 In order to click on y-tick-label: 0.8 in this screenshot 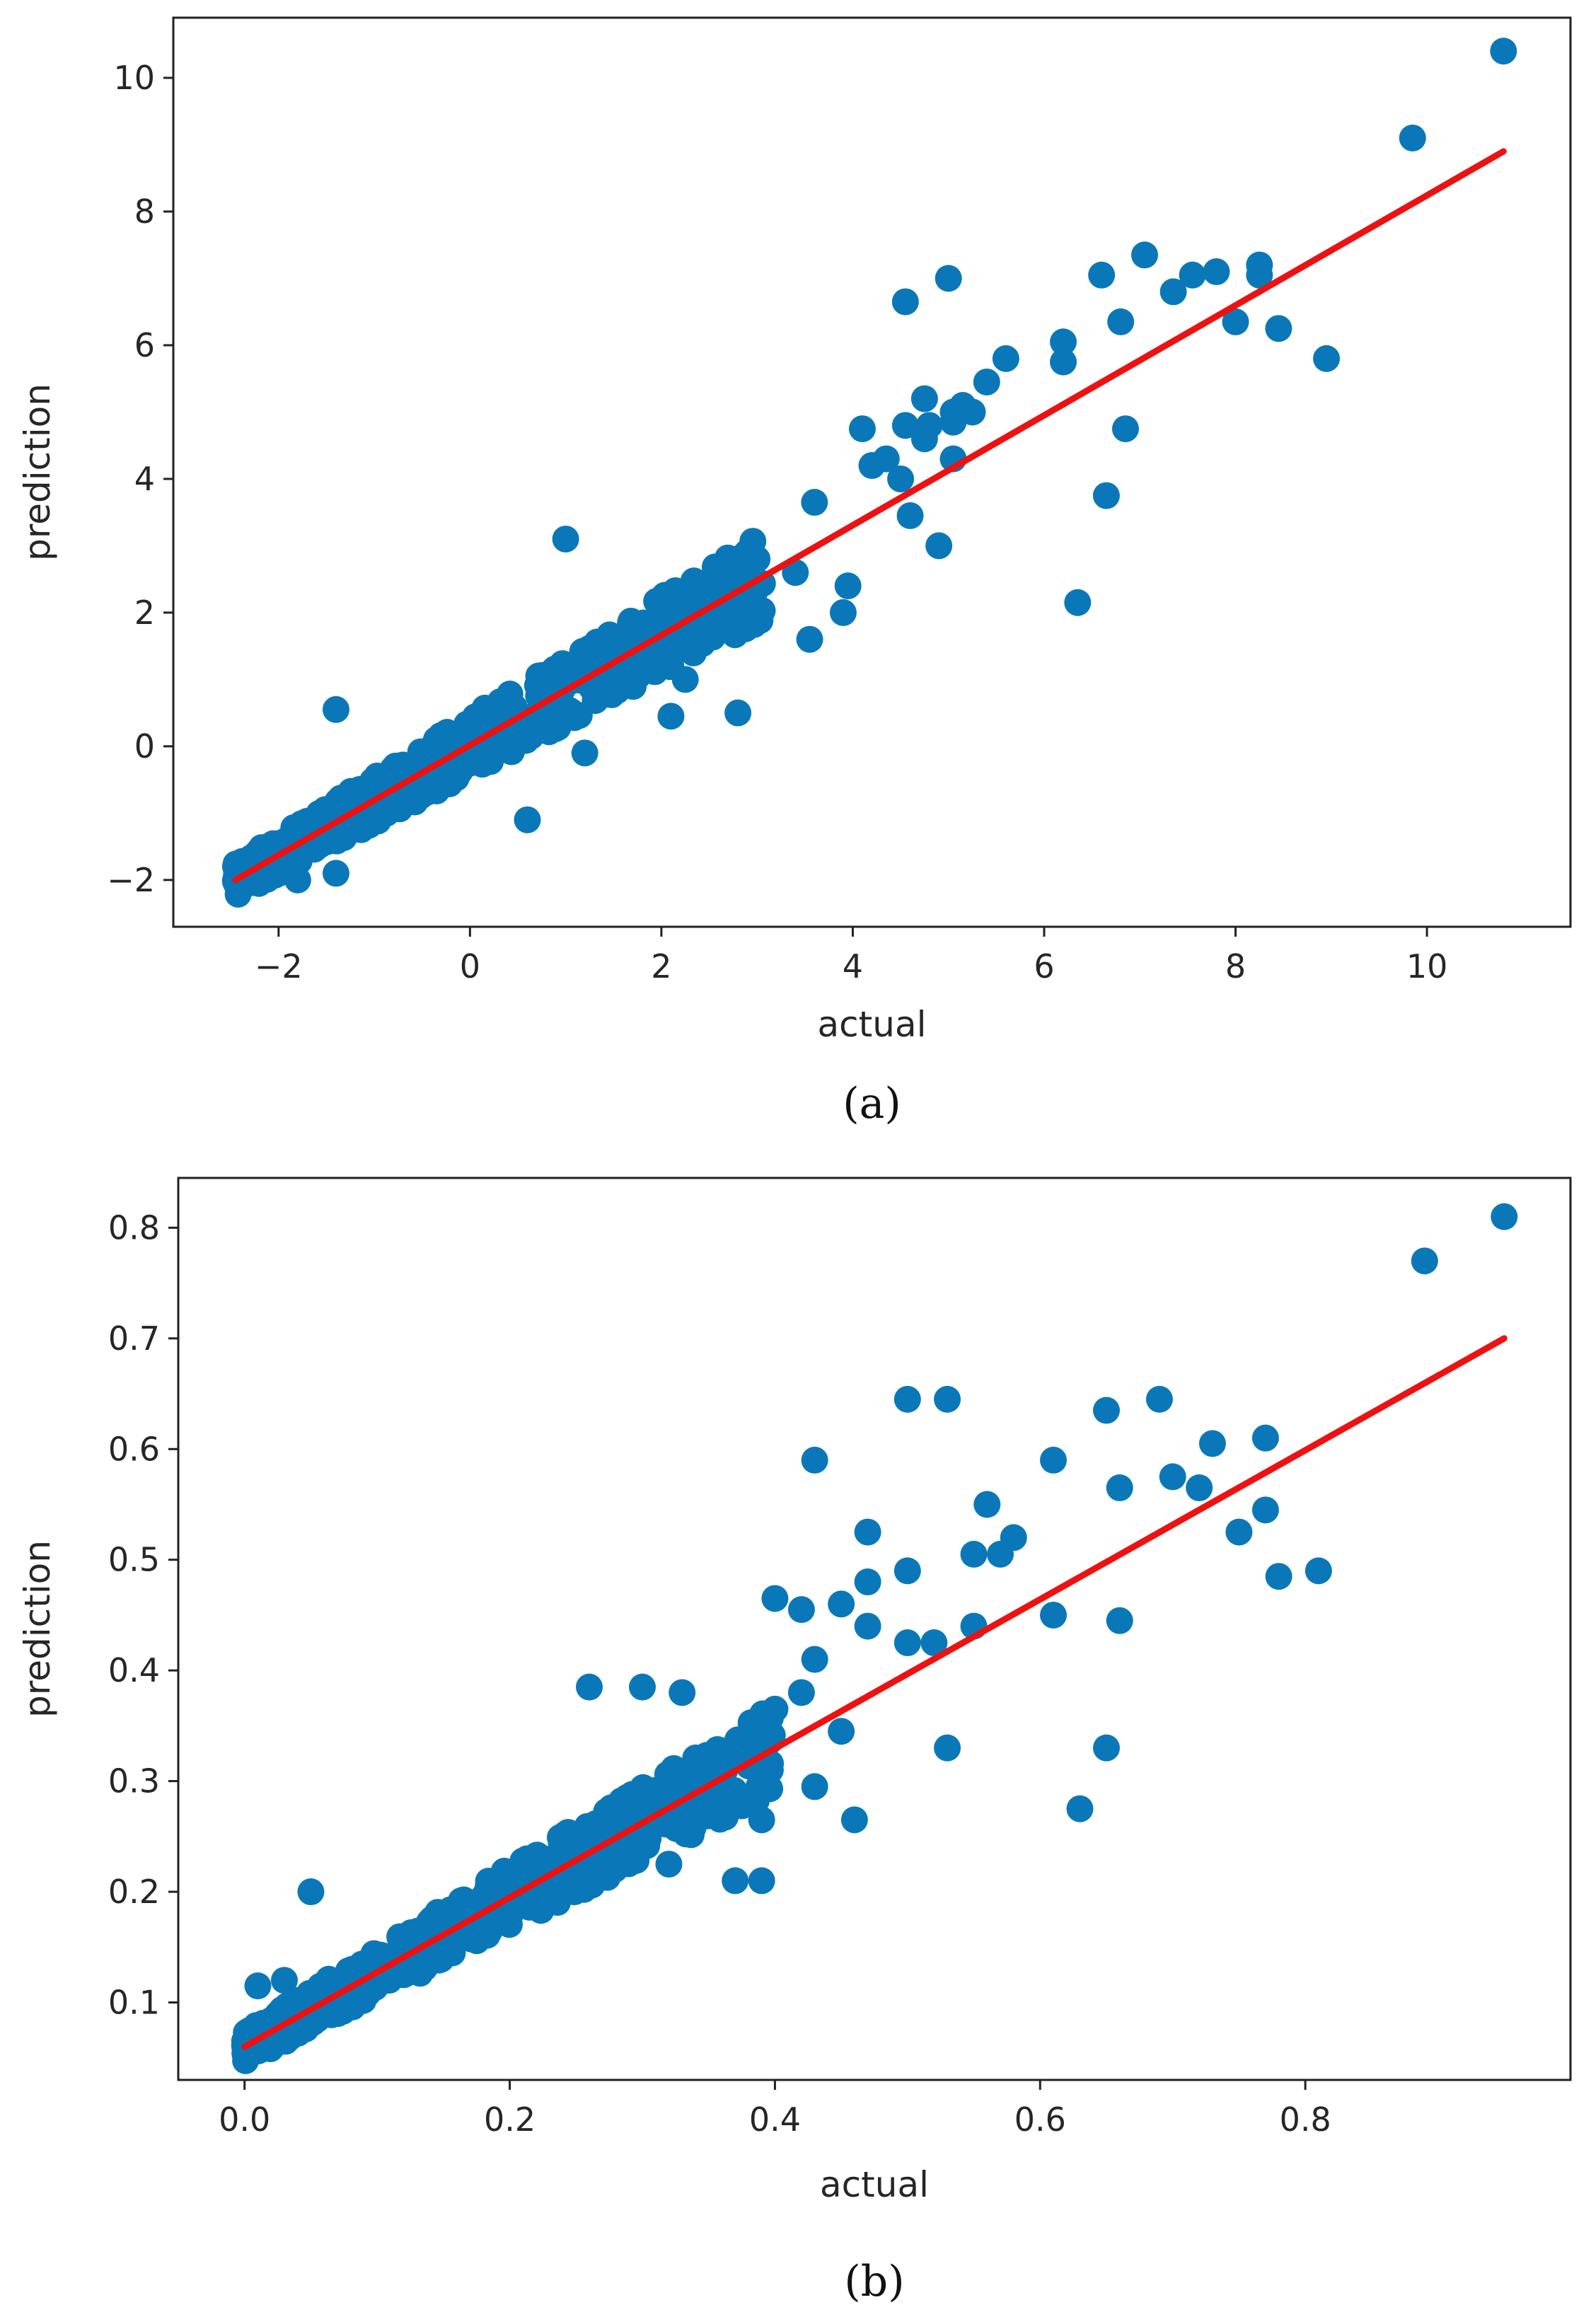, I will do `click(134, 1228)`.